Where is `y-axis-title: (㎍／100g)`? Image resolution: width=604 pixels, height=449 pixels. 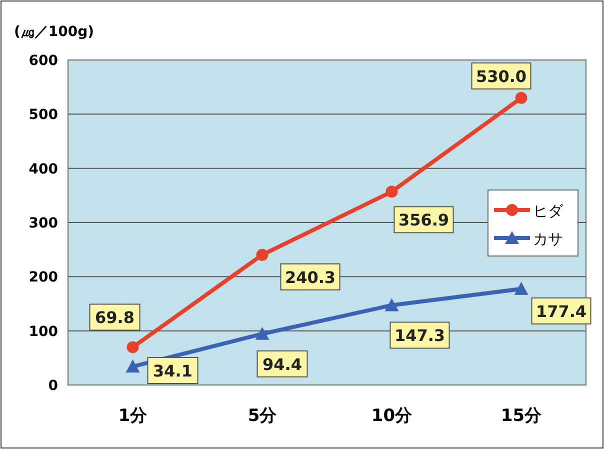 y-axis-title: (㎍／100g) is located at coordinates (54, 32).